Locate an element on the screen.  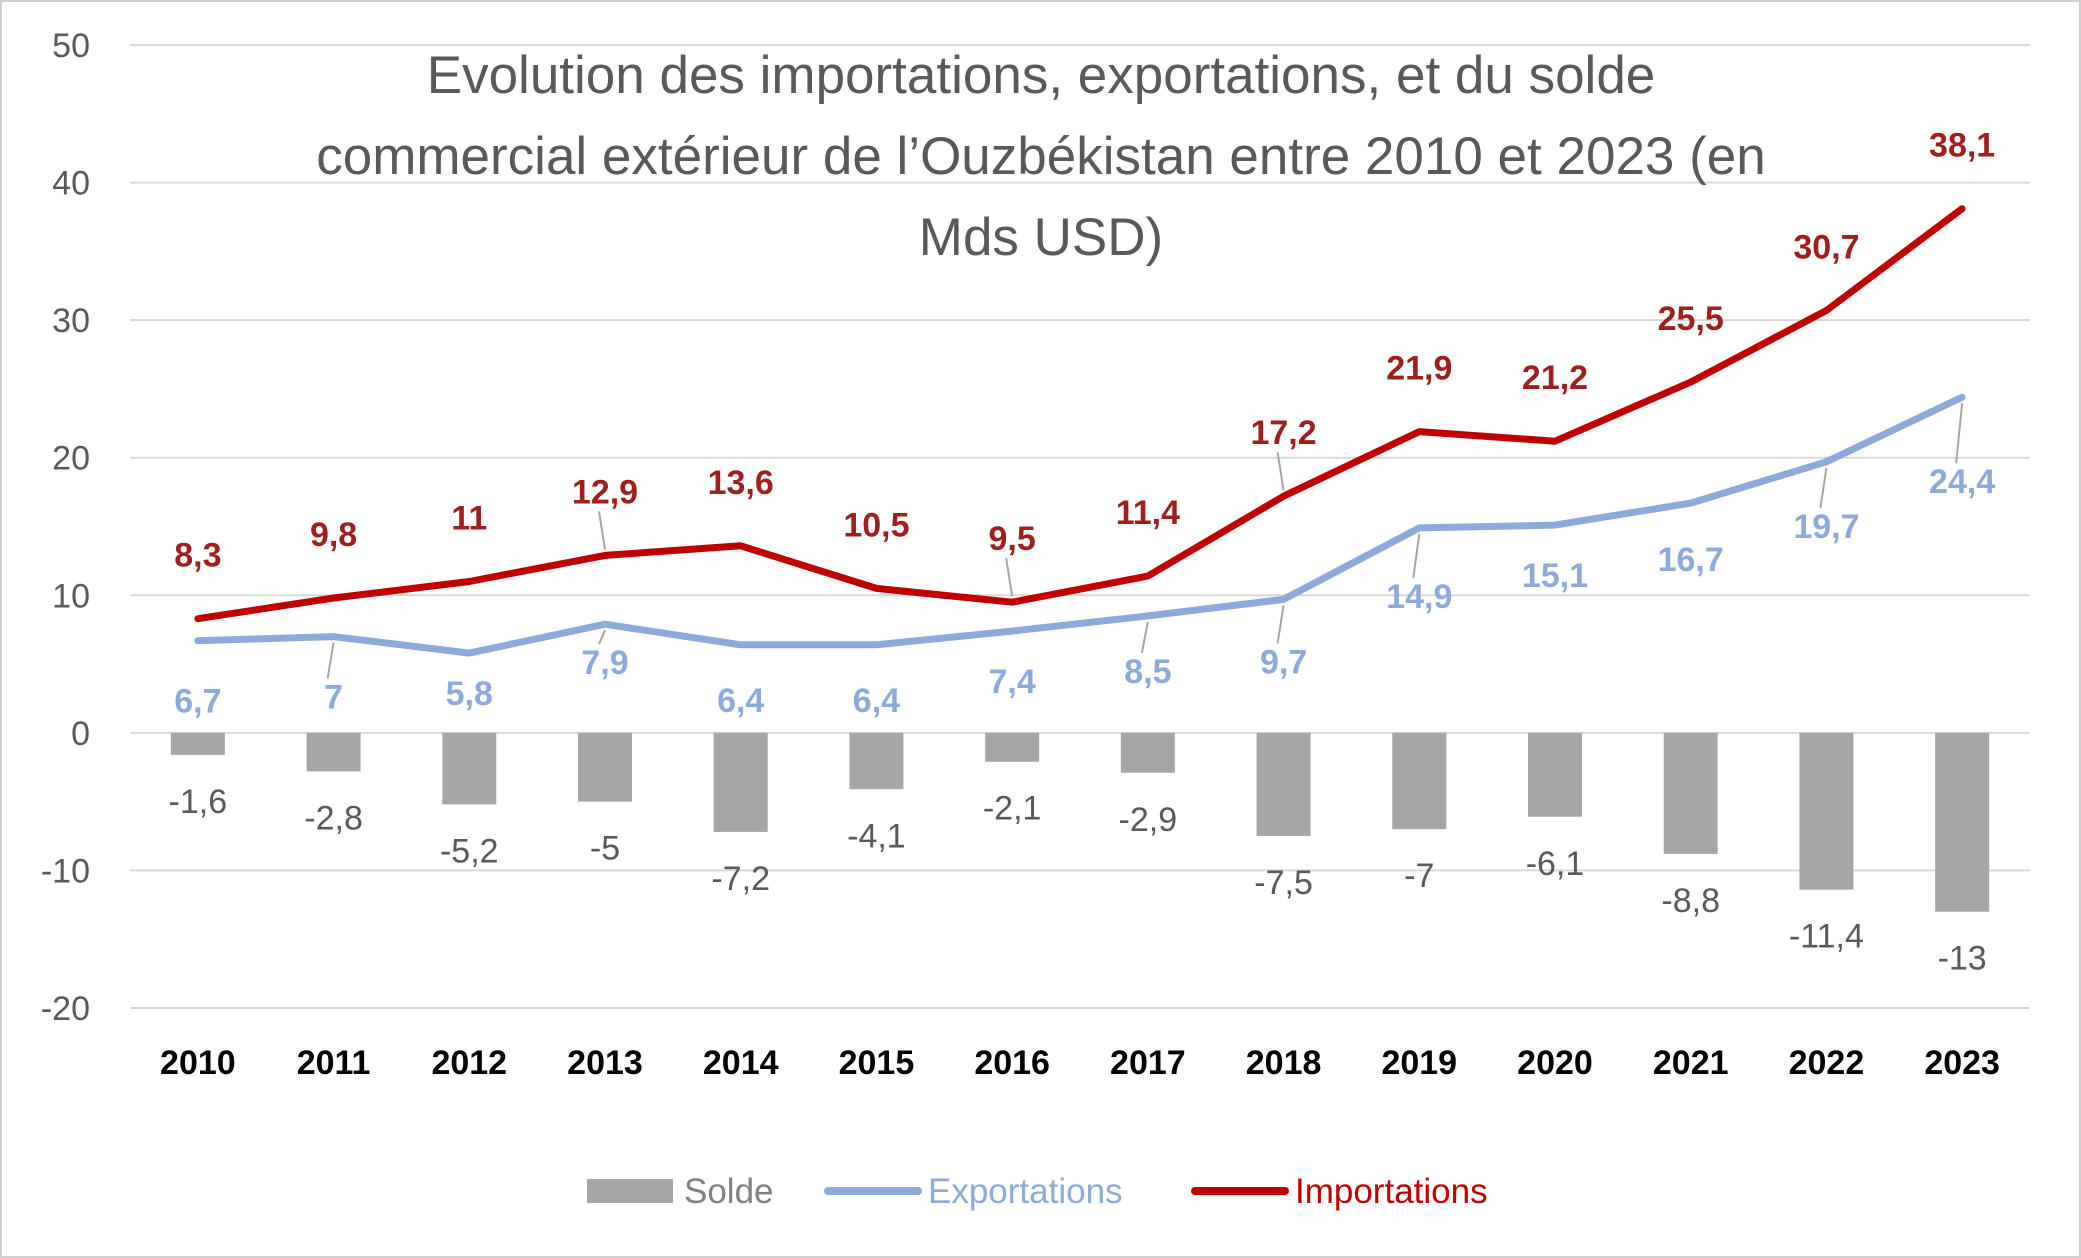
solde-bar-2010 is located at coordinates (197, 743).